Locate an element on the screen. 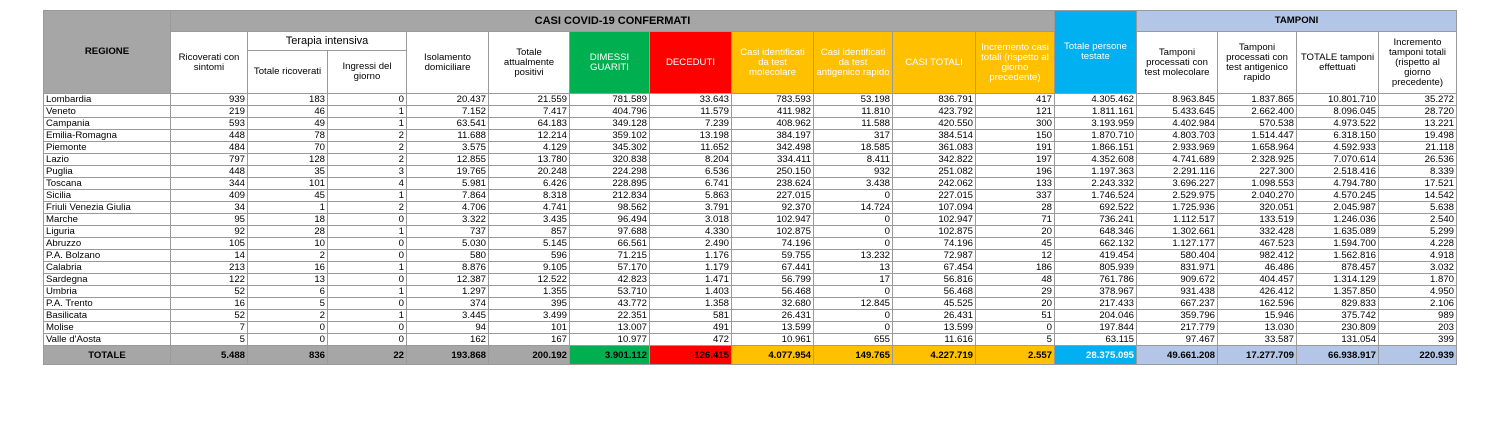 The image size is (1491, 440). table-cell: 128 is located at coordinates (287, 159).